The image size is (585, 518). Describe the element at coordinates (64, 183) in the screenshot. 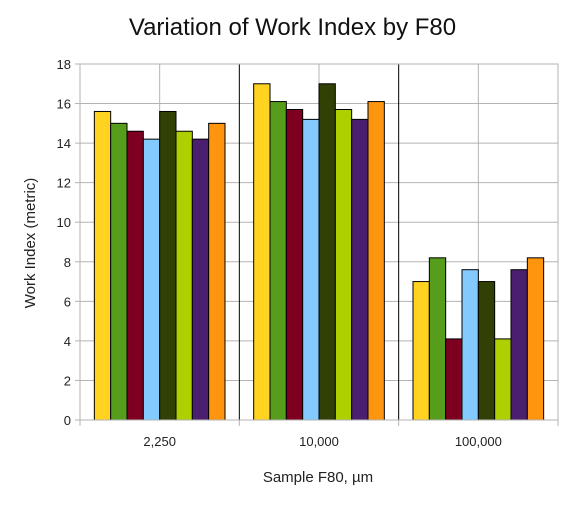

I see `y-tick-label: 12` at that location.